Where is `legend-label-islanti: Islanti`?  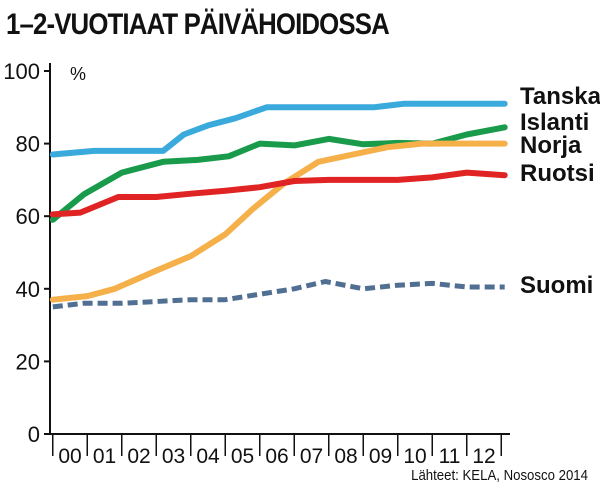 legend-label-islanti: Islanti is located at coordinates (554, 122).